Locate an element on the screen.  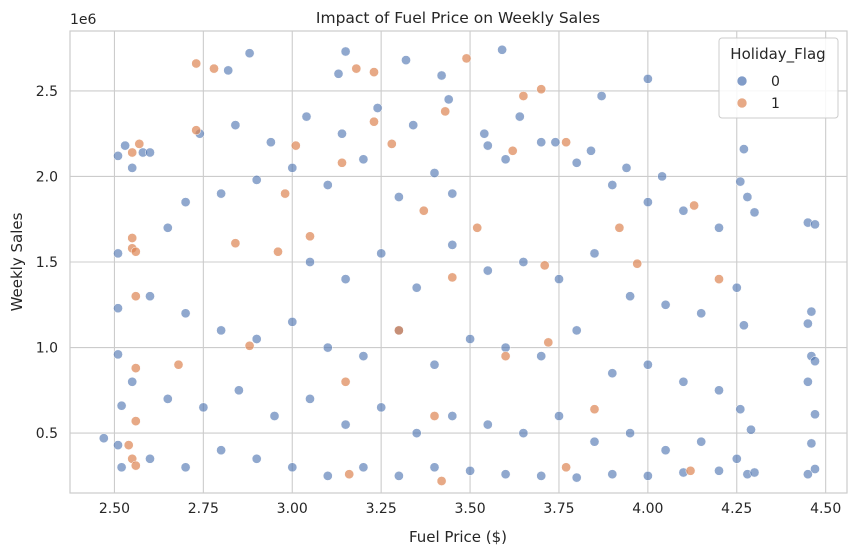
legend-box is located at coordinates (778, 78).